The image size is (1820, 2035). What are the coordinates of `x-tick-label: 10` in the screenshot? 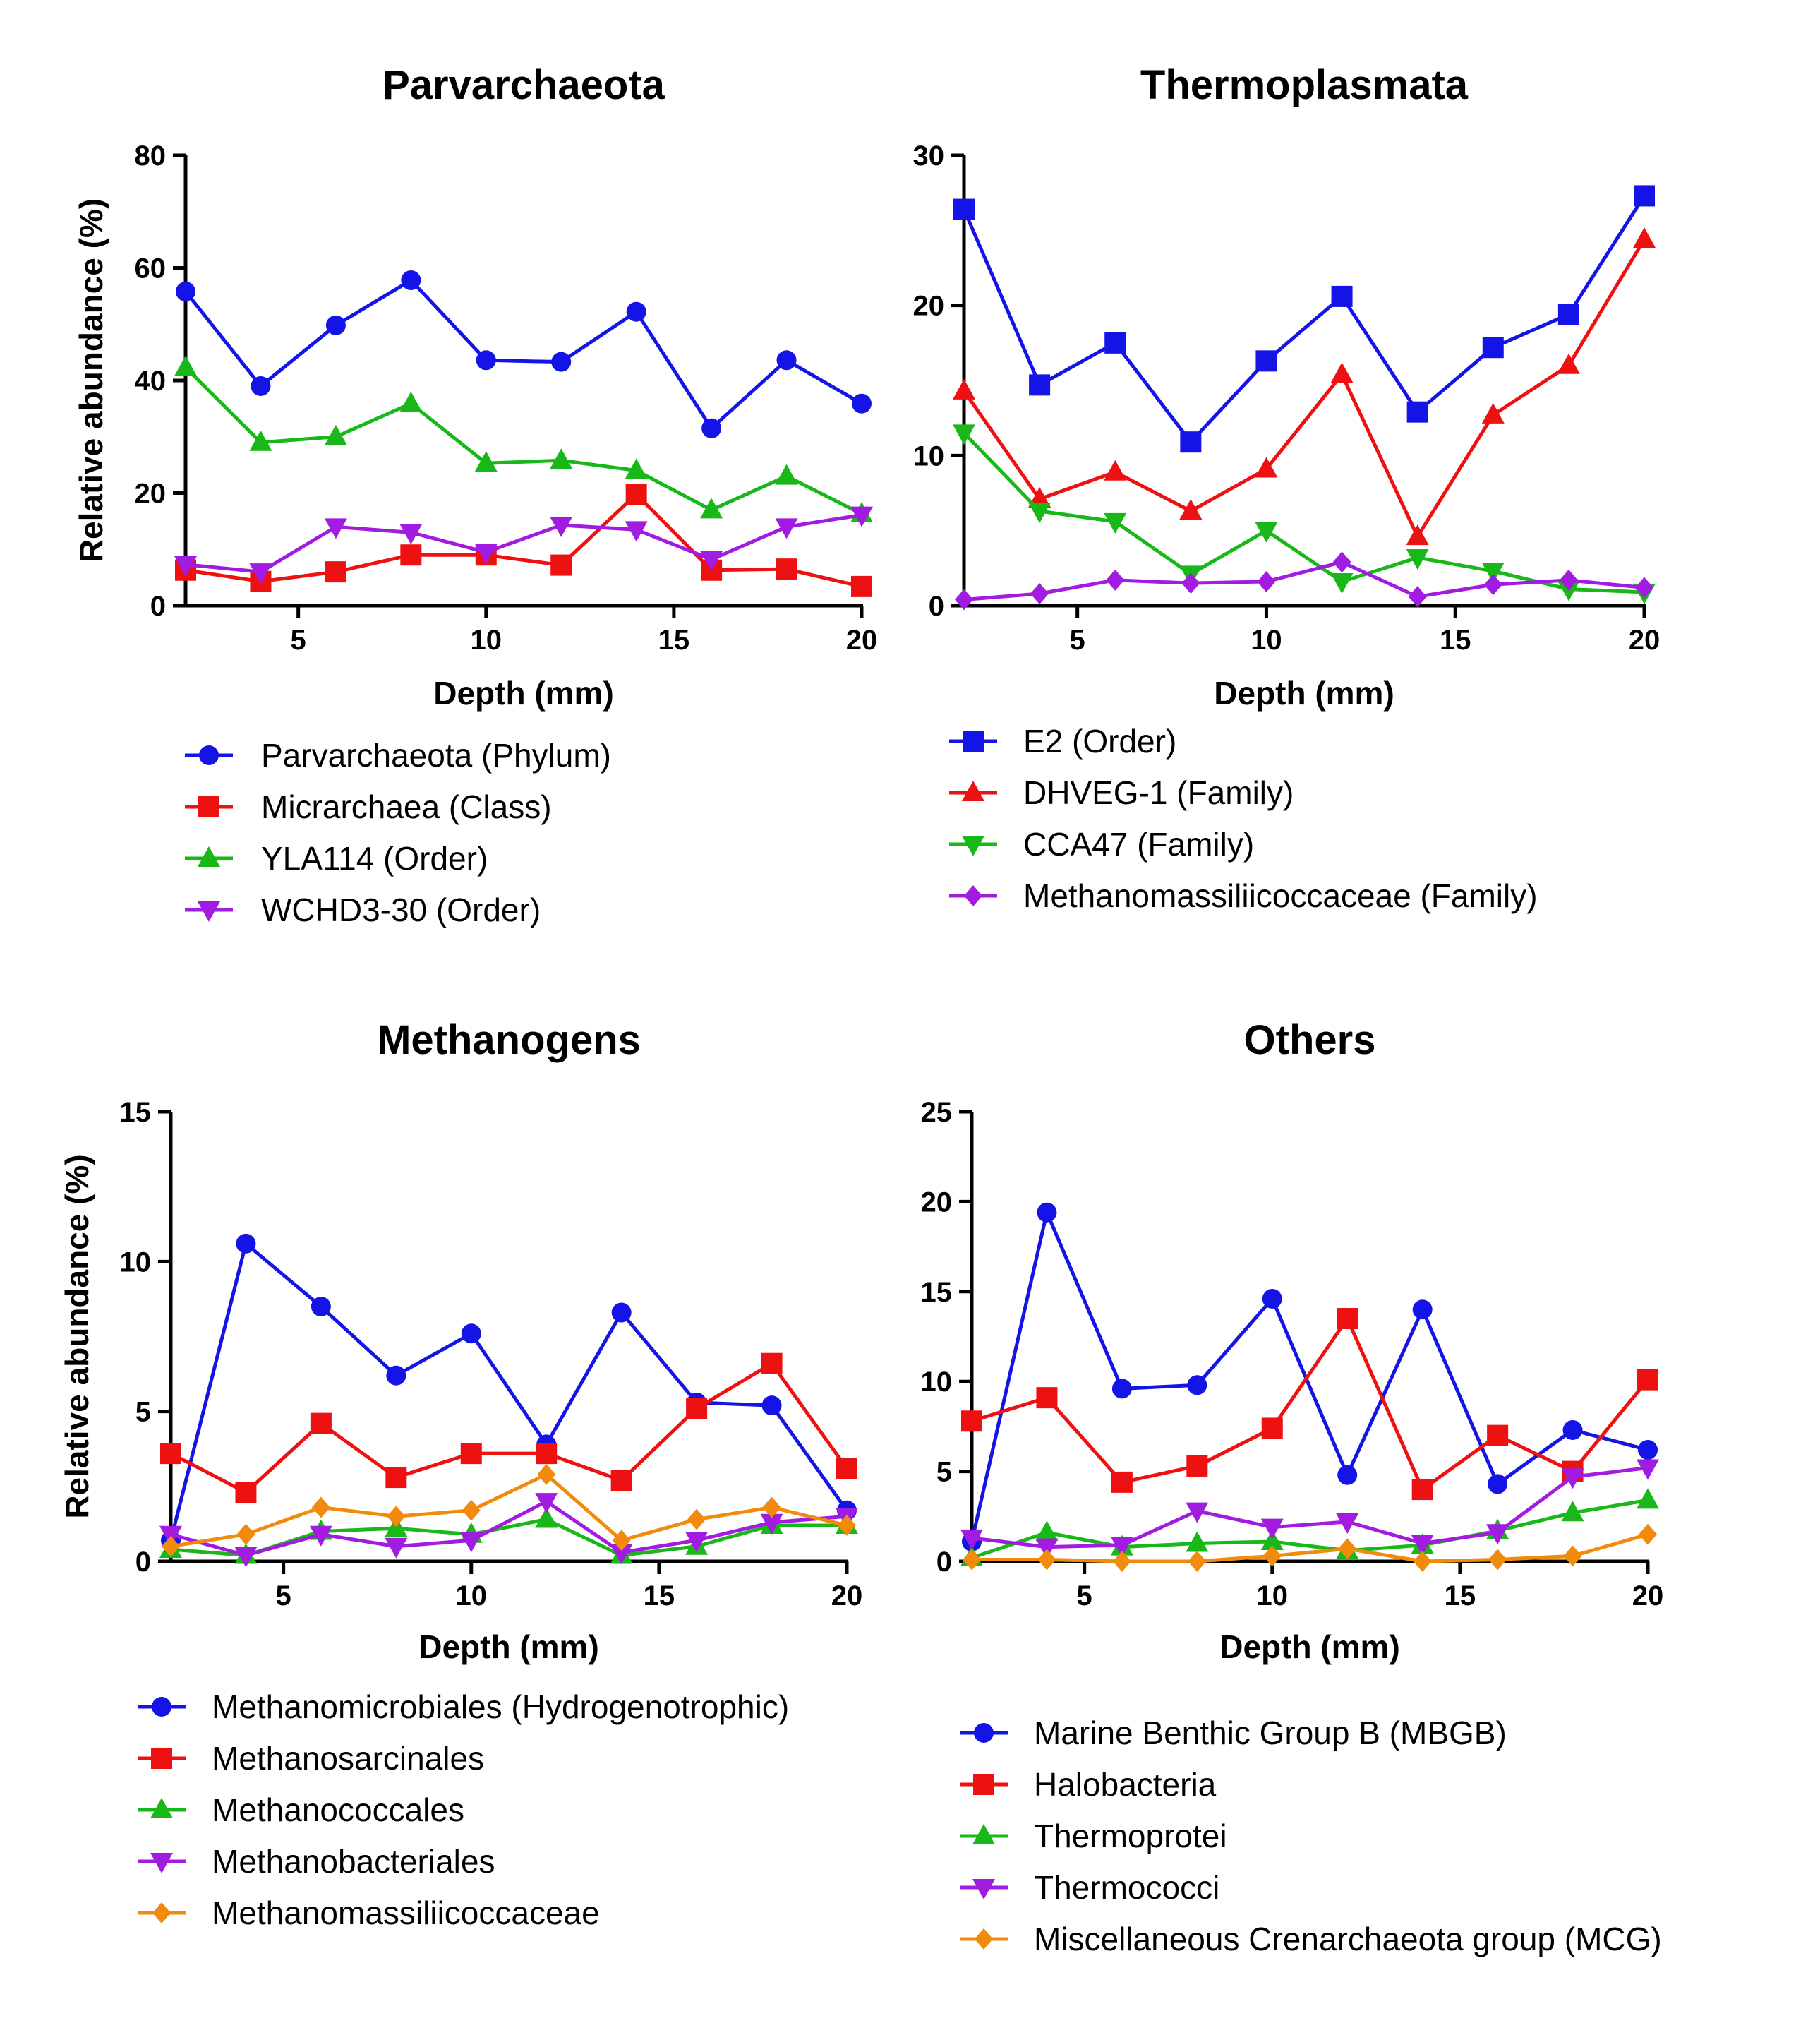 It's located at (1273, 1596).